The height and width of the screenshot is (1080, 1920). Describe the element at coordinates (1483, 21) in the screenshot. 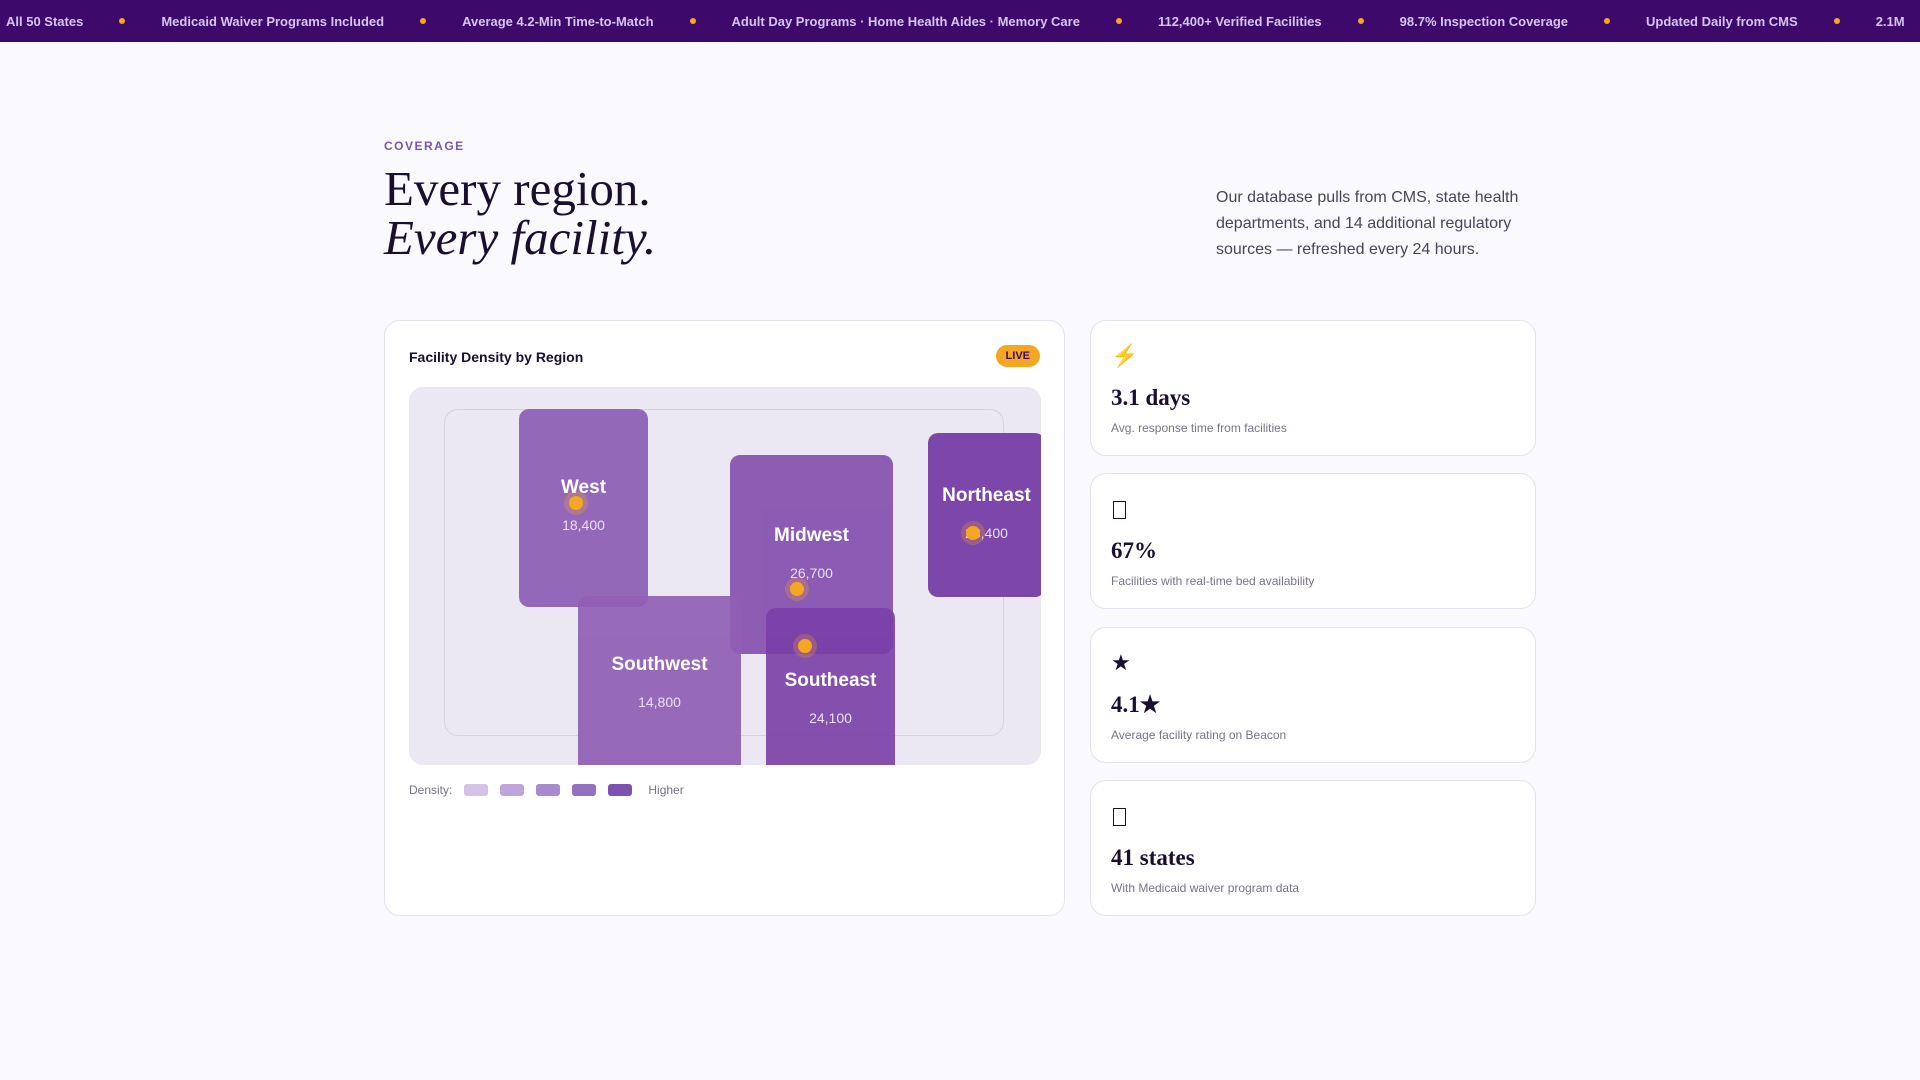

I see `ticker-item: 98.7% Inspection Coverage` at that location.